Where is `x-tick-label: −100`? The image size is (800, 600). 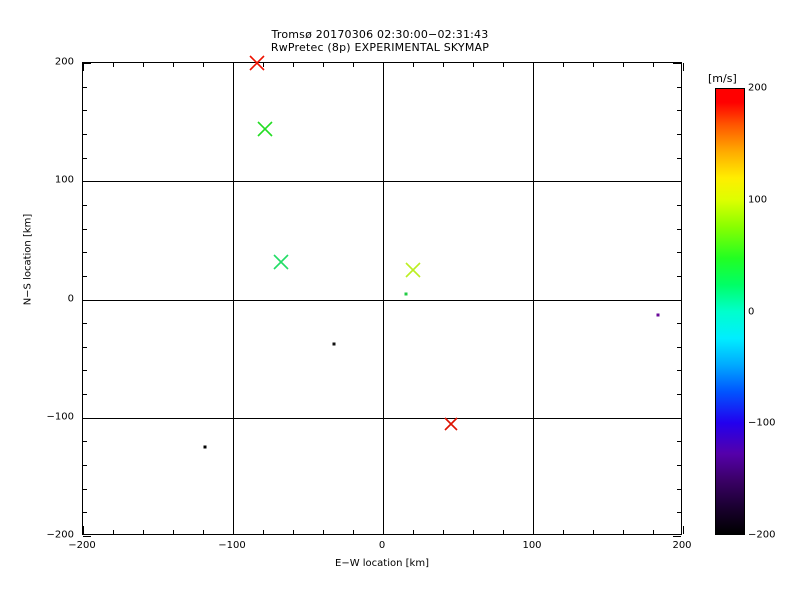 x-tick-label: −100 is located at coordinates (232, 545).